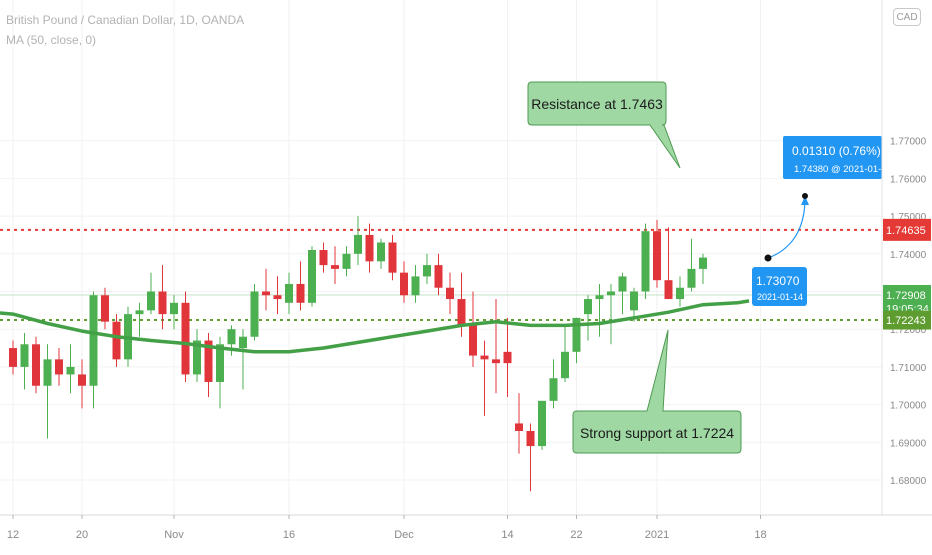  I want to click on time-axis: 12 20 Nov 16 Dec 14 22 2021 18, so click(387, 528).